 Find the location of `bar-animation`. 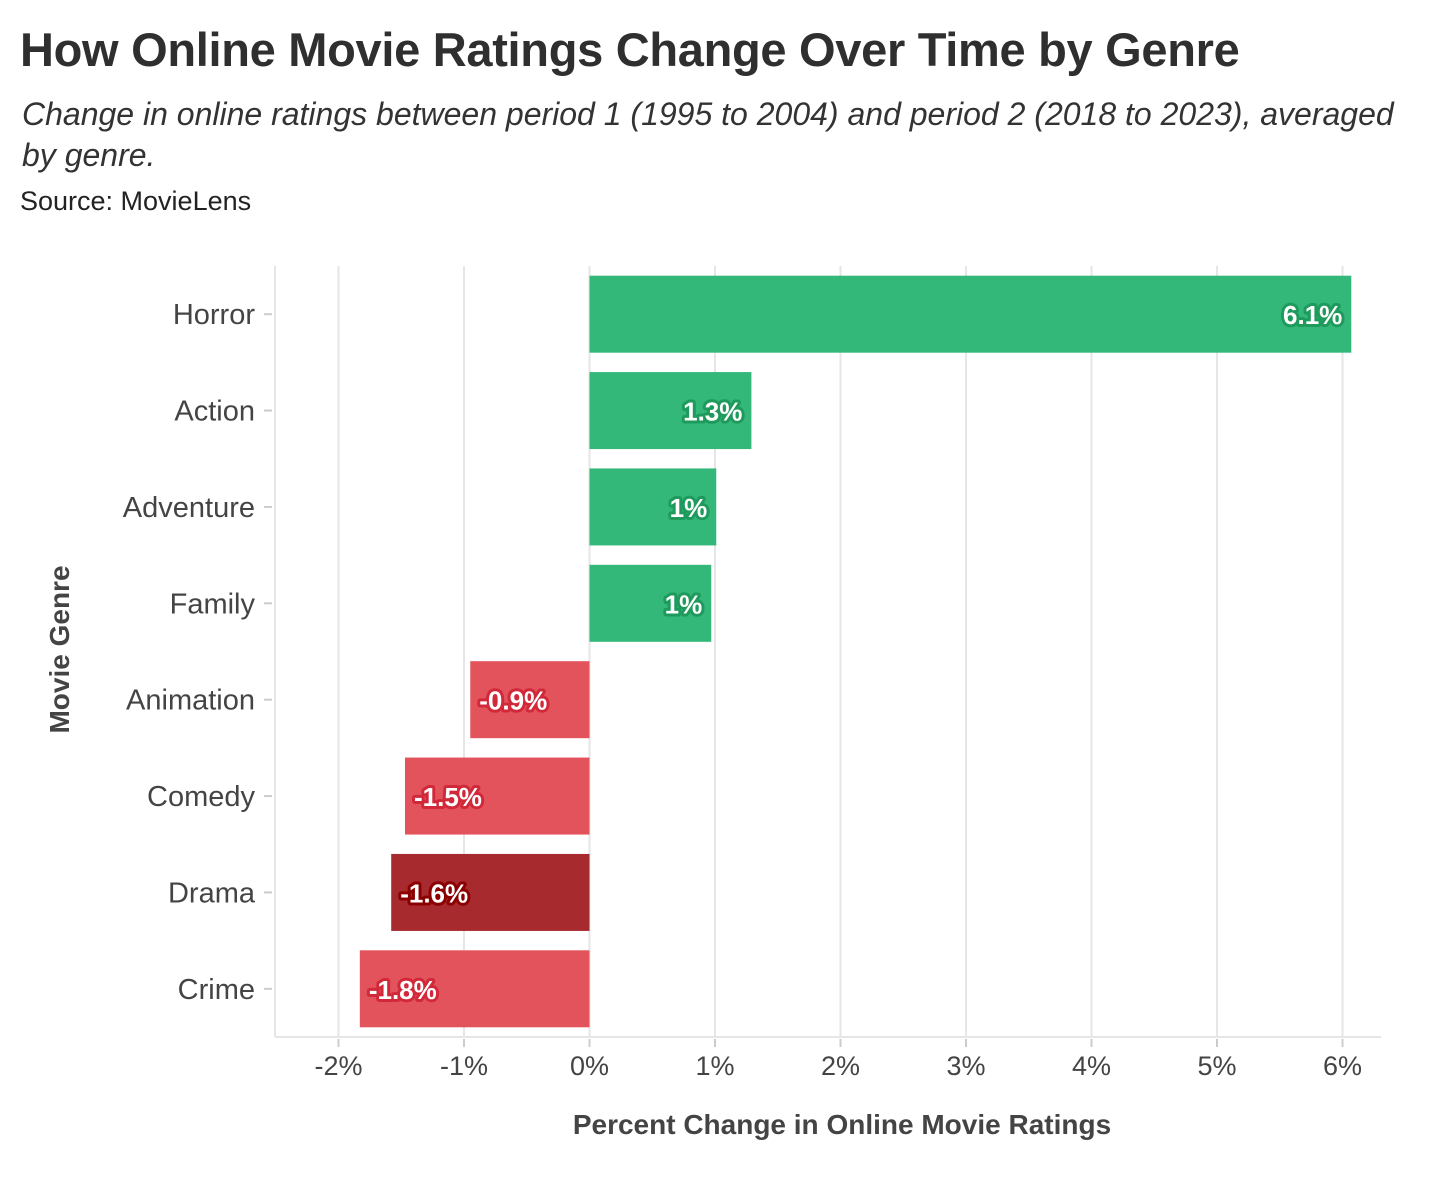

bar-animation is located at coordinates (530, 700).